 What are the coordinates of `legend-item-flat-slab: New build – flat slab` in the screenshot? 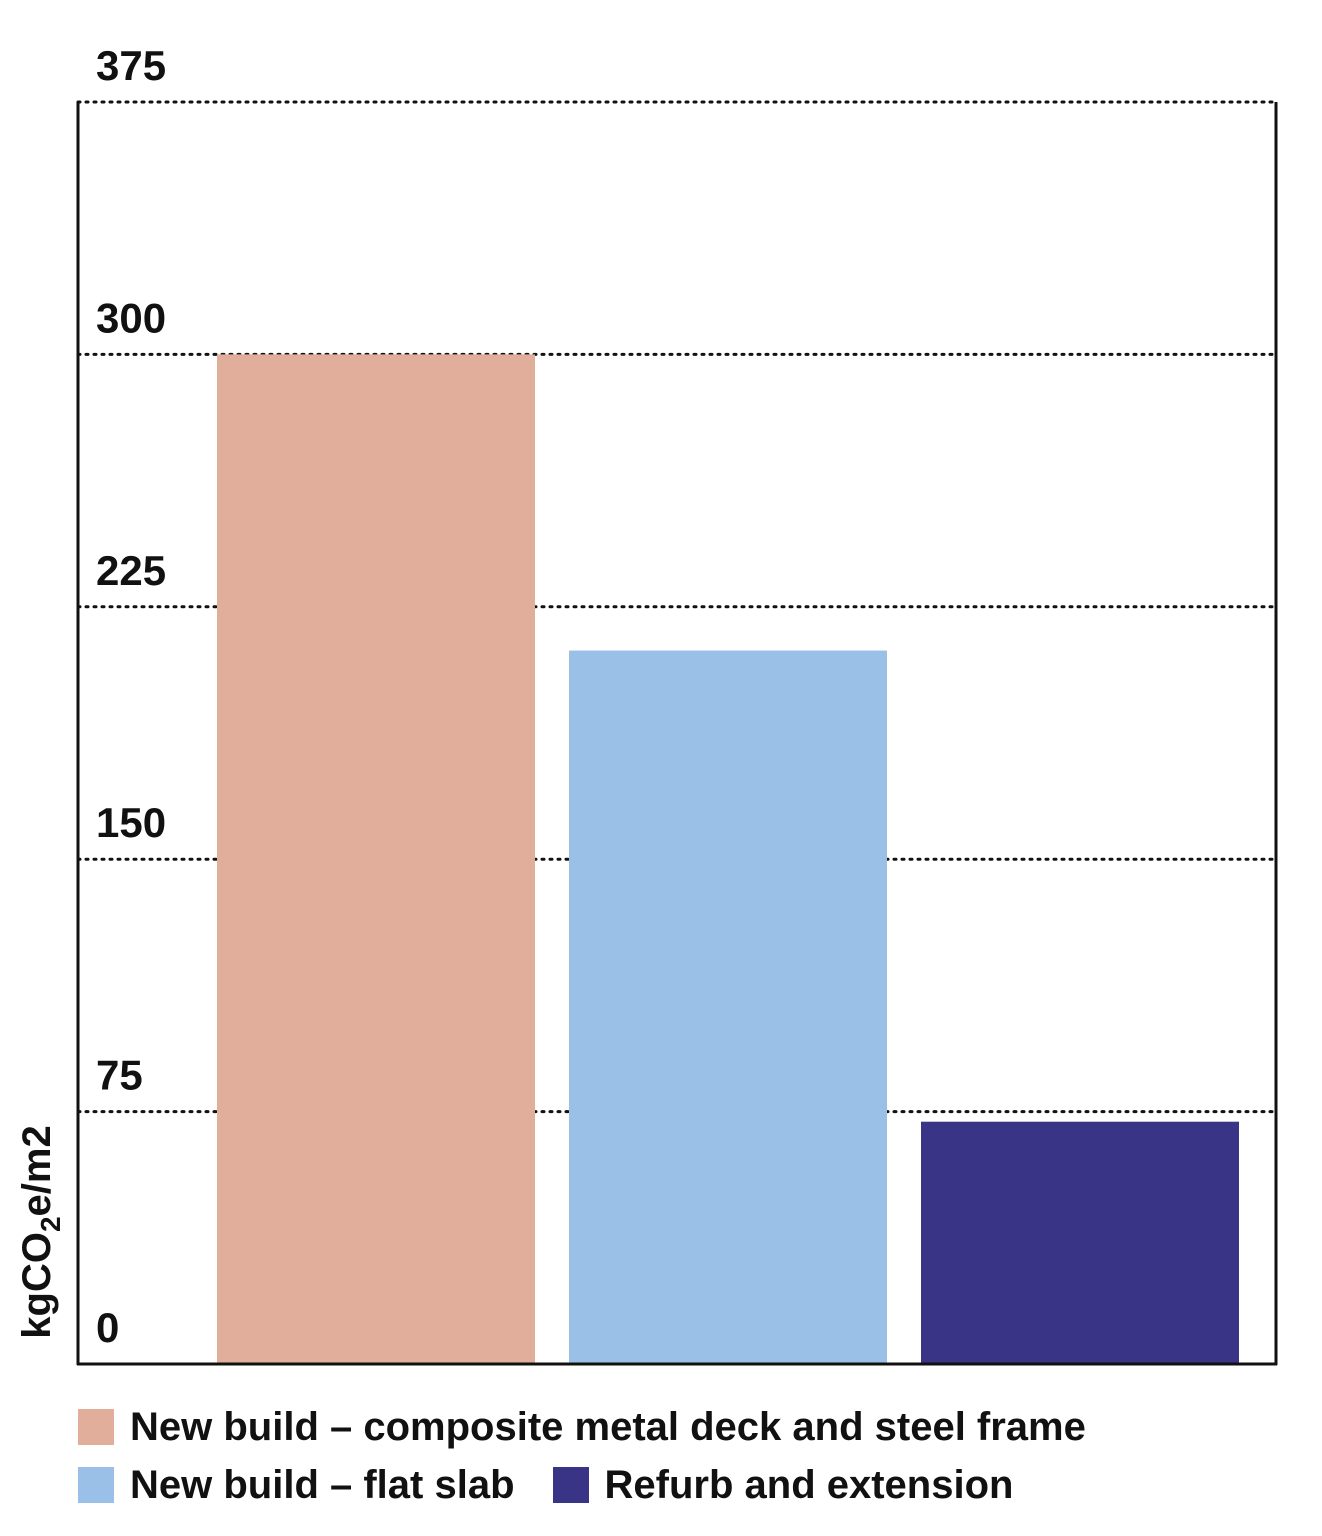 It's located at (296, 1485).